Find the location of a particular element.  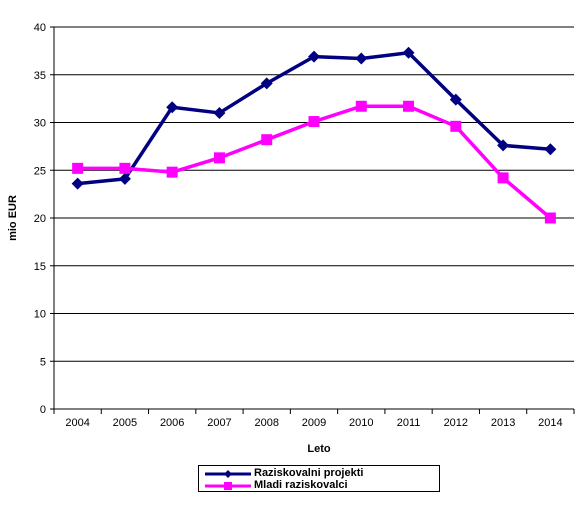

x-axis-title: Leto is located at coordinates (319, 449).